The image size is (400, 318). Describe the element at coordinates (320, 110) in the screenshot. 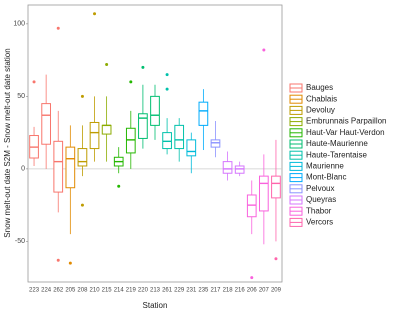

I see `legend-label: Devoluy` at that location.